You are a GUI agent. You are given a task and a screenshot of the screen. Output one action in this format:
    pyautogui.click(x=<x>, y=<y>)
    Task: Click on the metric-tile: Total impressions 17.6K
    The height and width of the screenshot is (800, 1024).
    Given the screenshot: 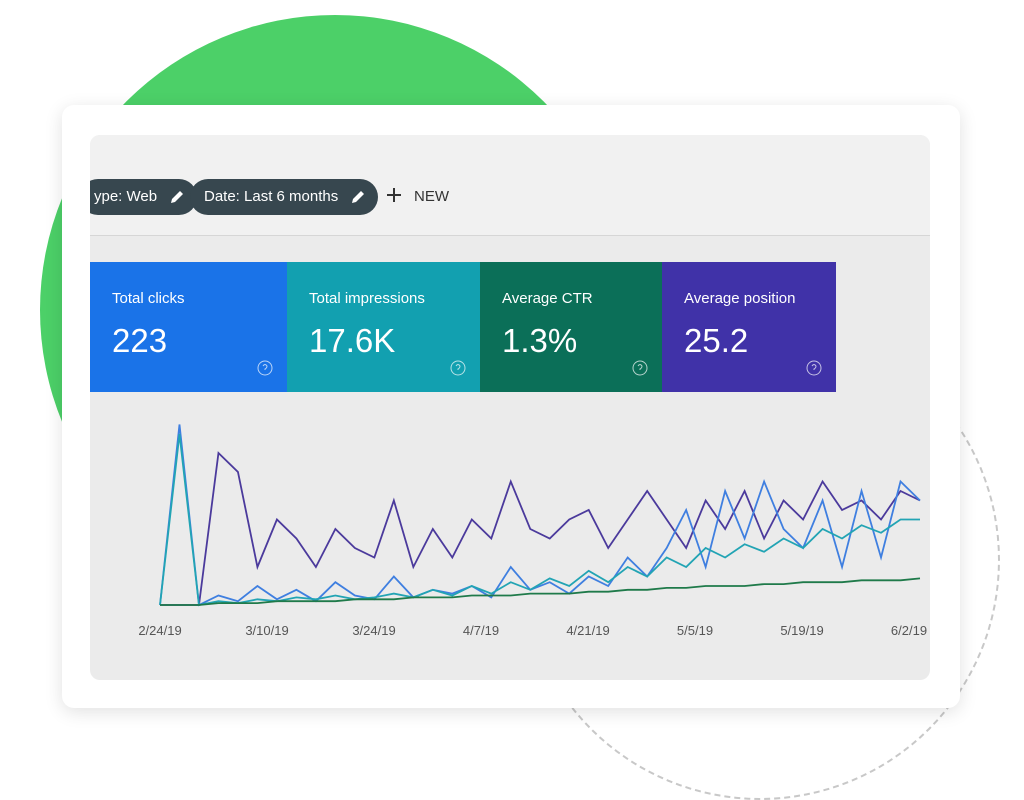 What is the action you would take?
    pyautogui.click(x=383, y=327)
    